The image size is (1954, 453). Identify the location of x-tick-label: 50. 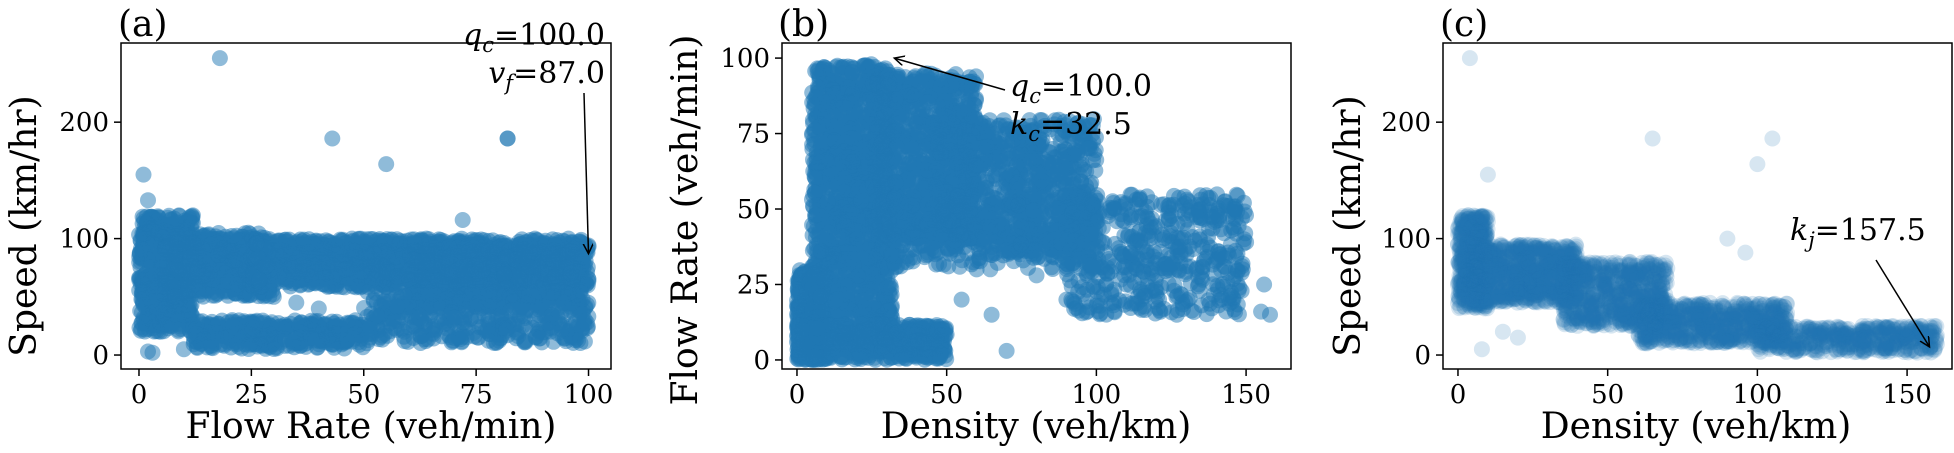
(363, 395).